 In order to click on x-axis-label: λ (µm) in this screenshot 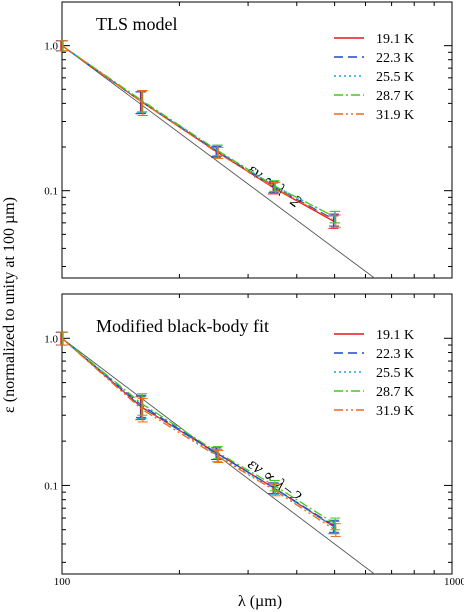, I will do `click(260, 601)`.